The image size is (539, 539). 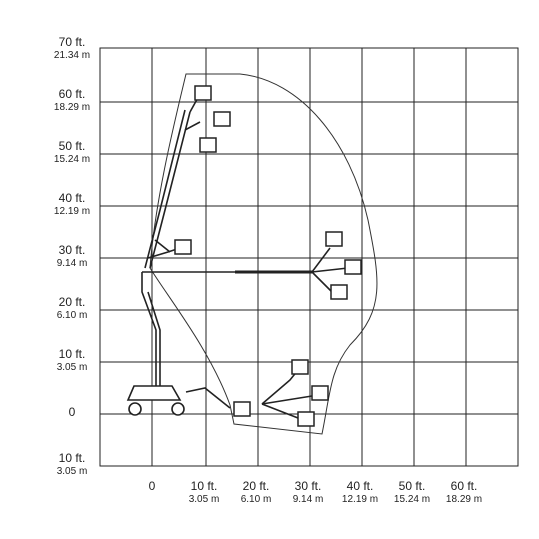 I want to click on x-label-m: 12.19 m, so click(x=360, y=499).